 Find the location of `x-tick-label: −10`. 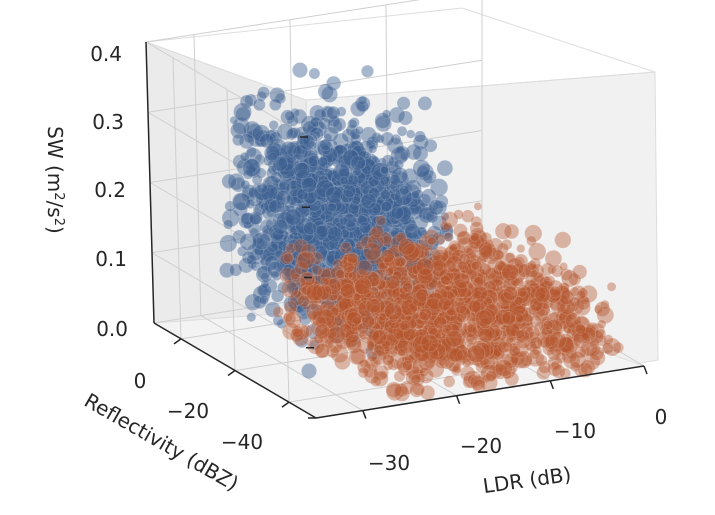

x-tick-label: −10 is located at coordinates (575, 431).